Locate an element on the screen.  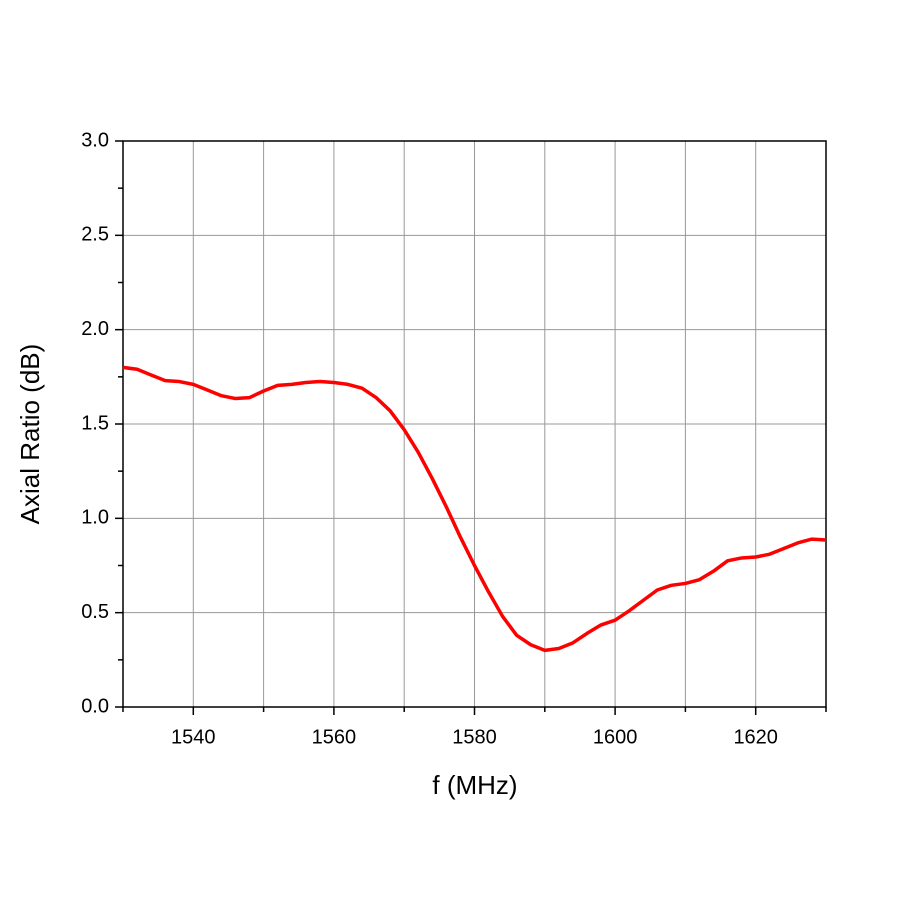
x-tick-label: 1620 is located at coordinates (755, 737).